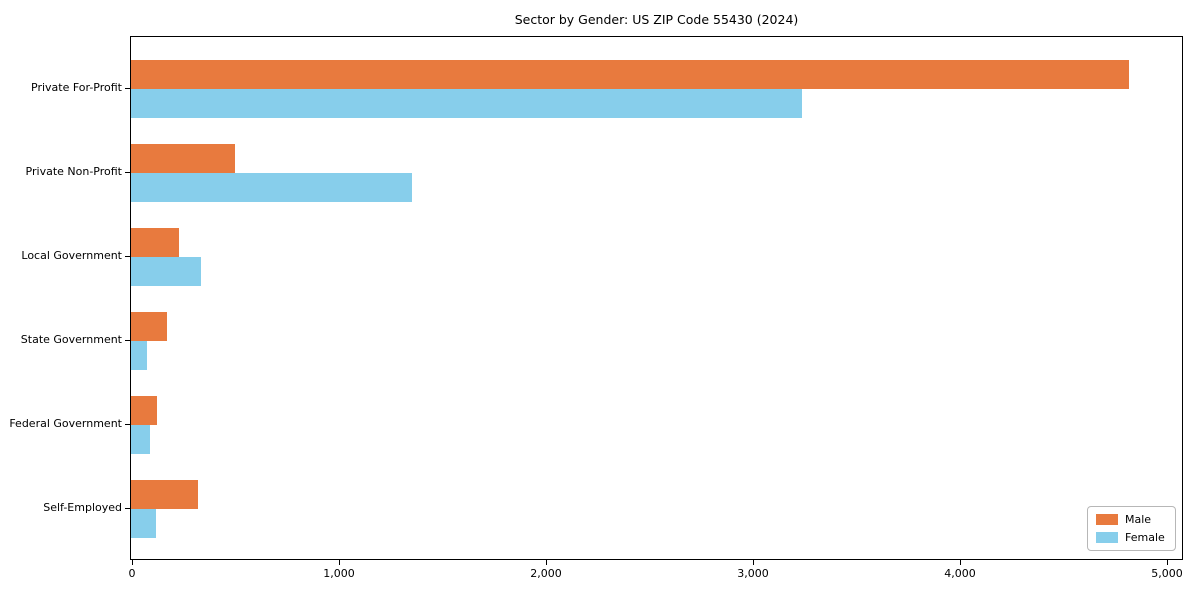 The width and height of the screenshot is (1200, 600). I want to click on bar-female-self-employed, so click(143, 523).